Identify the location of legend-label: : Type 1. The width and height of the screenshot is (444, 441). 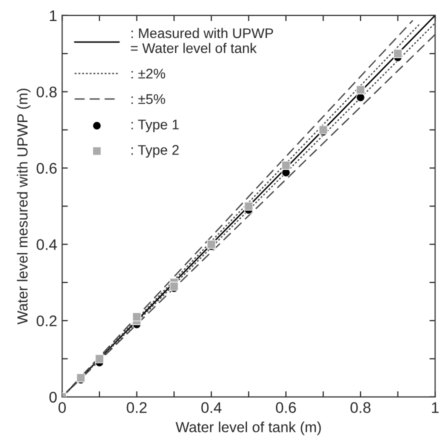
(155, 126).